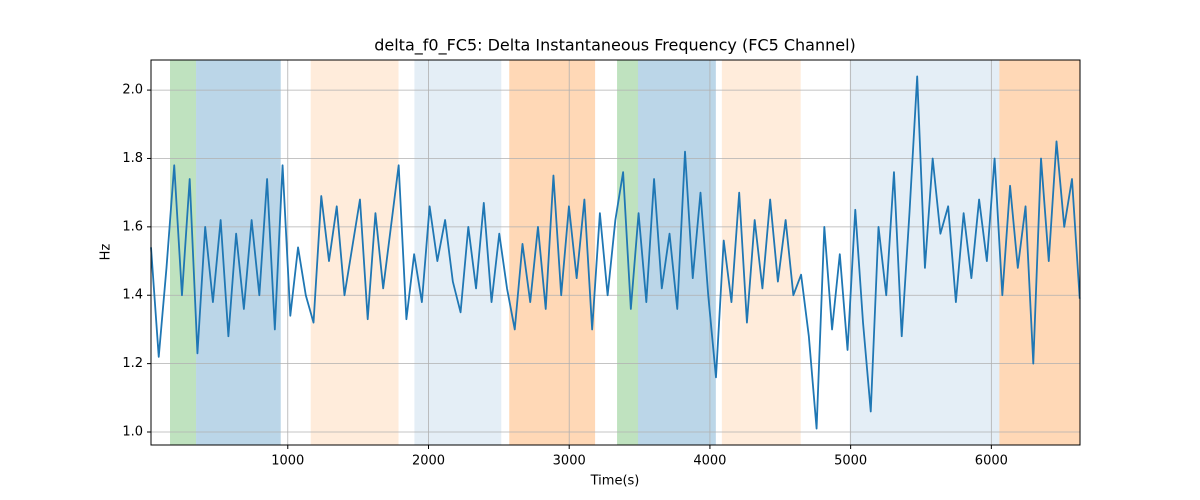  Describe the element at coordinates (709, 461) in the screenshot. I see `x-tick-label: 4000` at that location.